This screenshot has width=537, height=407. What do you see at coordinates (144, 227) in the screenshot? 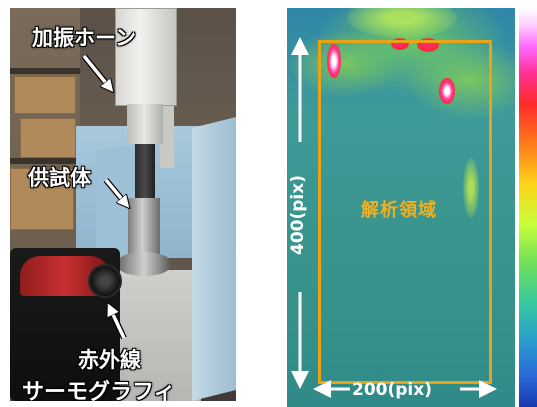
I see `specimen` at bounding box center [144, 227].